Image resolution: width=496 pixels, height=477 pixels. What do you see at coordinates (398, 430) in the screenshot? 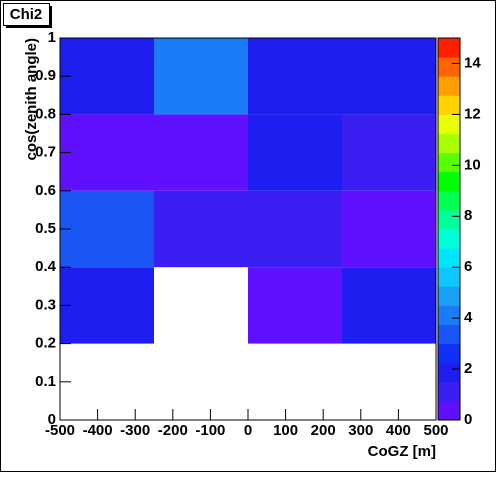
I see `x-tick-label: 400` at bounding box center [398, 430].